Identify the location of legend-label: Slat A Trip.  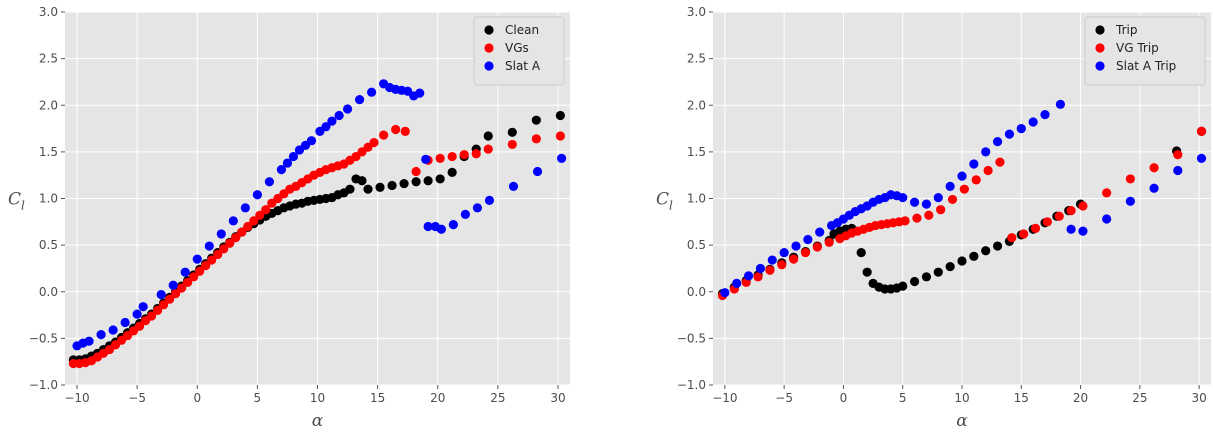
(1146, 66).